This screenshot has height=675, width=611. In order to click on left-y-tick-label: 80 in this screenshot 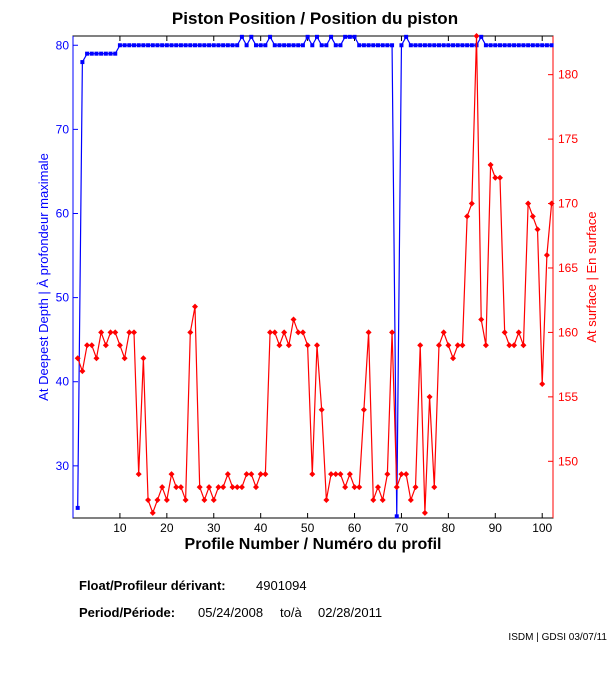, I will do `click(63, 45)`.